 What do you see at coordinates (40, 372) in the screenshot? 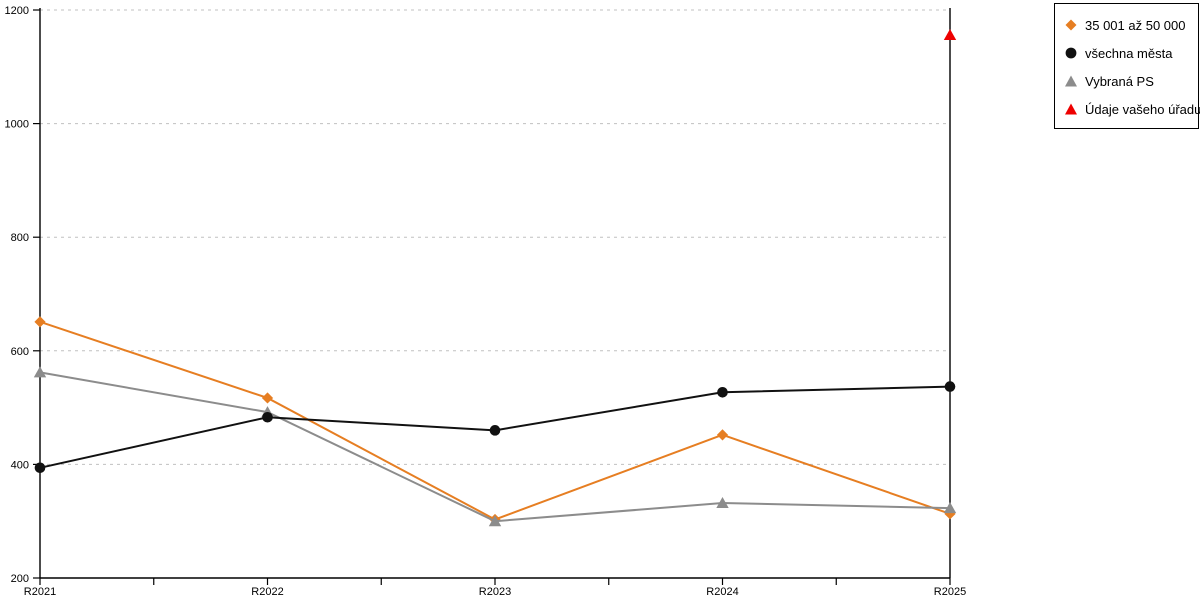
I see `marker-triangle-series2-R2021` at bounding box center [40, 372].